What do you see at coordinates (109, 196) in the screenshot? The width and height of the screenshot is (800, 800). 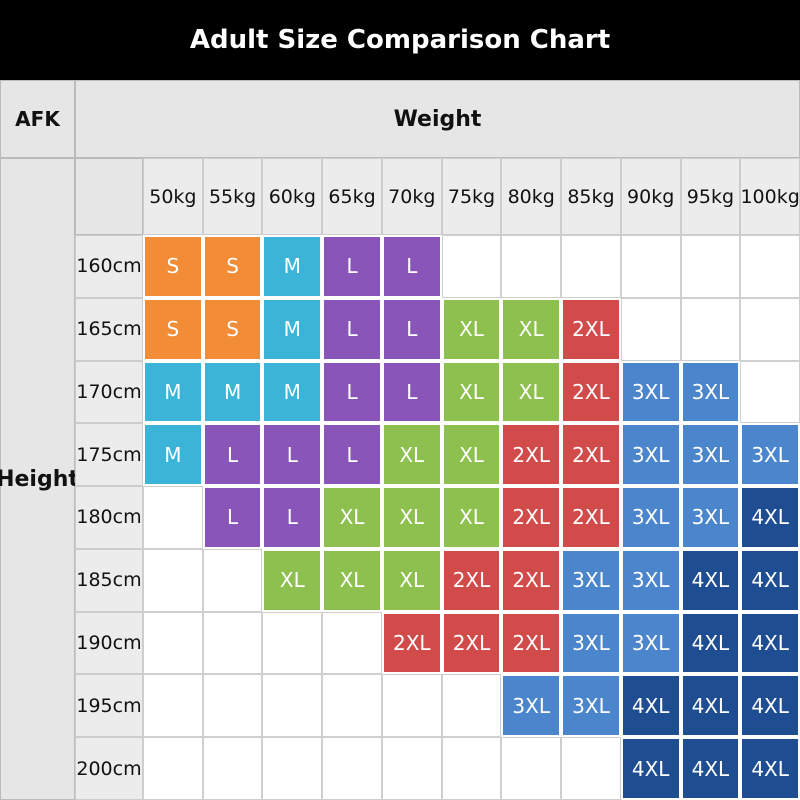 I see `corner-blank` at bounding box center [109, 196].